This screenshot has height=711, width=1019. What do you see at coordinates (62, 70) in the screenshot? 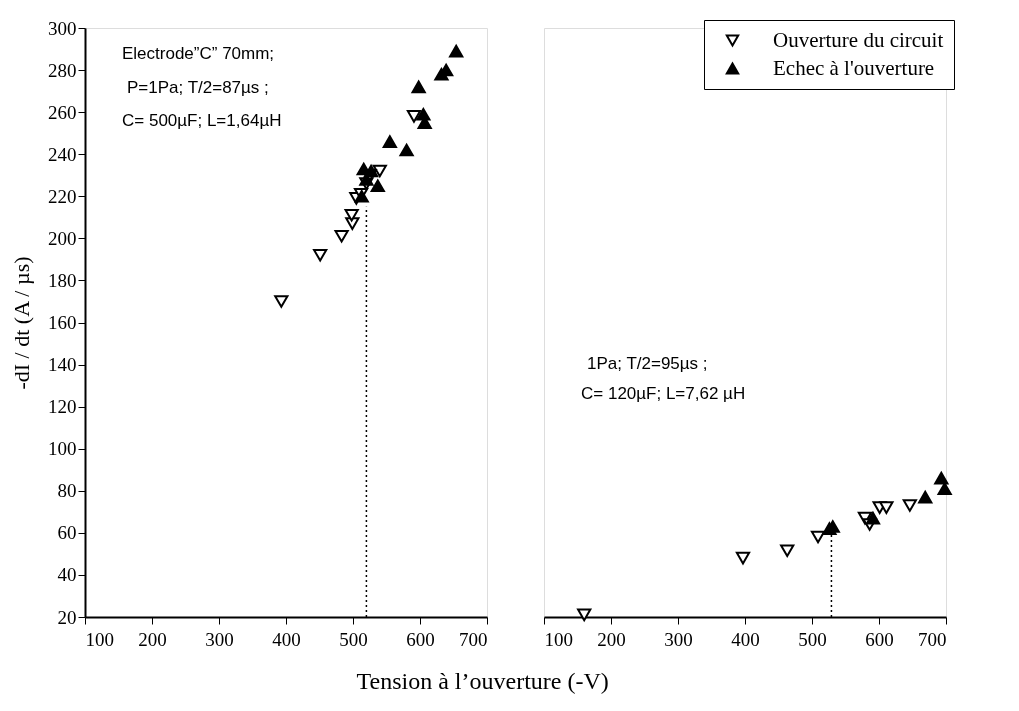
I see `y-tick-label: 280` at bounding box center [62, 70].